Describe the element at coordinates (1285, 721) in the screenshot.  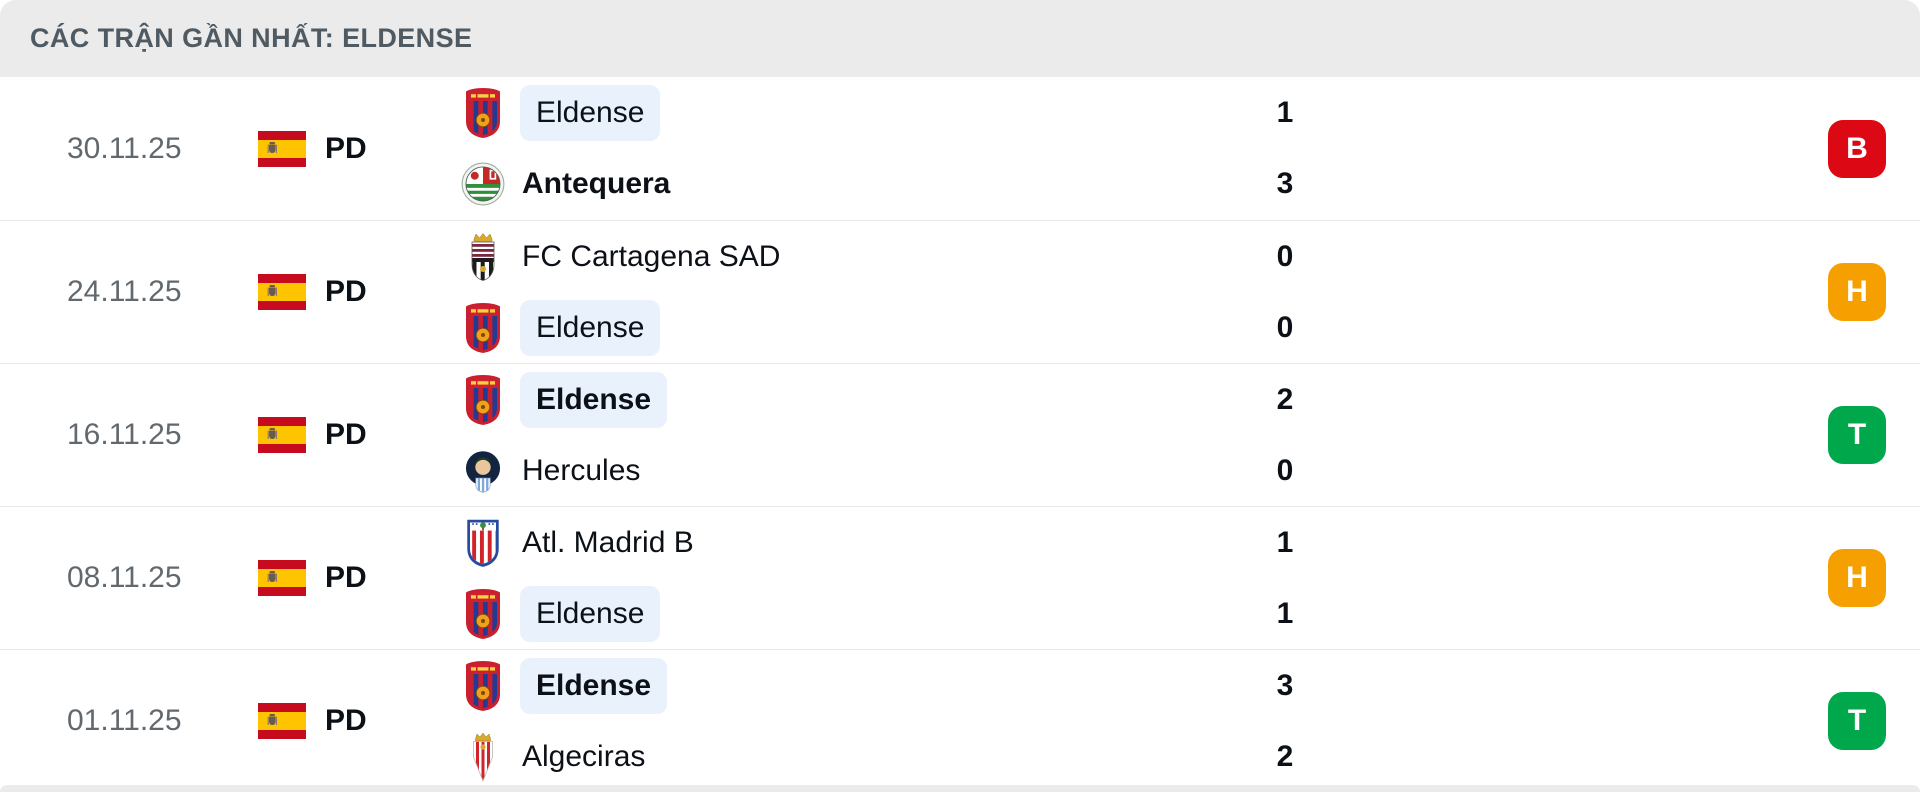
I see `score-column: 3 2` at that location.